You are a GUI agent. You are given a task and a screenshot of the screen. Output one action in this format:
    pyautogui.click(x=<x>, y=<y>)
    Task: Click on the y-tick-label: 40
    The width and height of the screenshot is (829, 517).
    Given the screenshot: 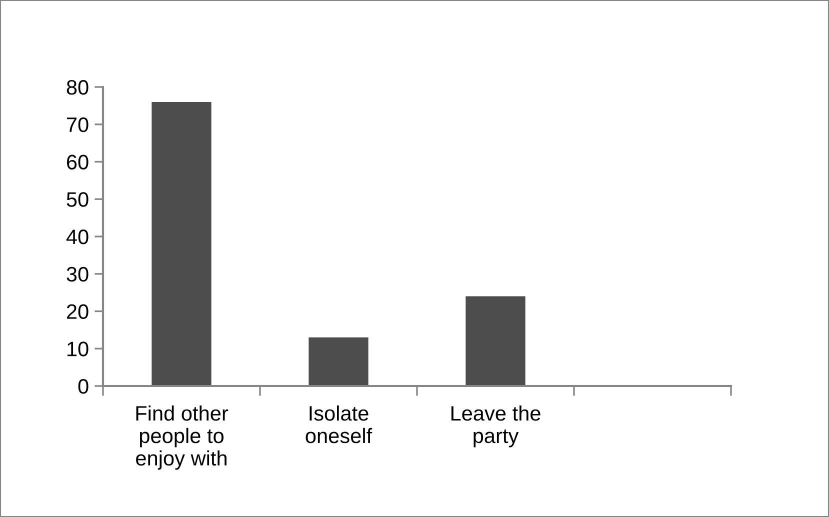 What is the action you would take?
    pyautogui.click(x=77, y=237)
    